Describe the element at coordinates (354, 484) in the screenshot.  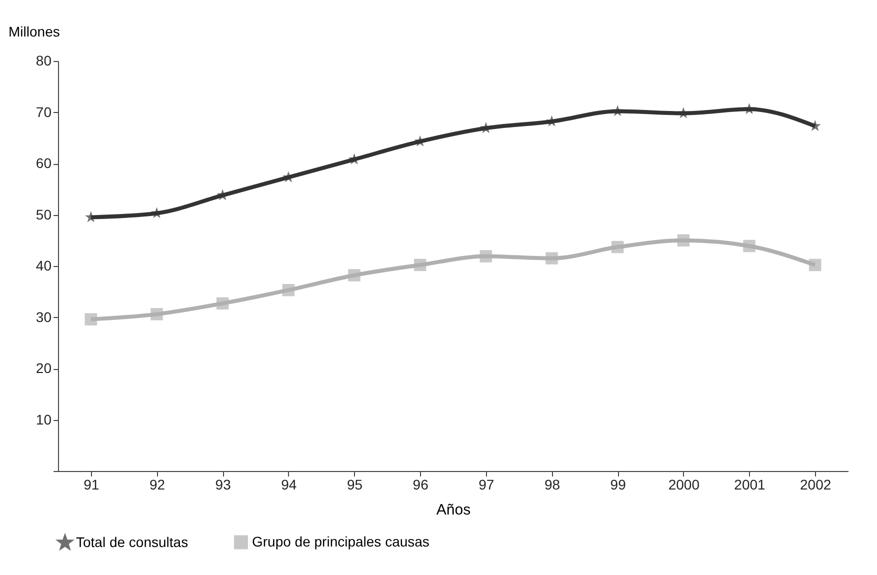
I see `x-tick-label: 95` at that location.